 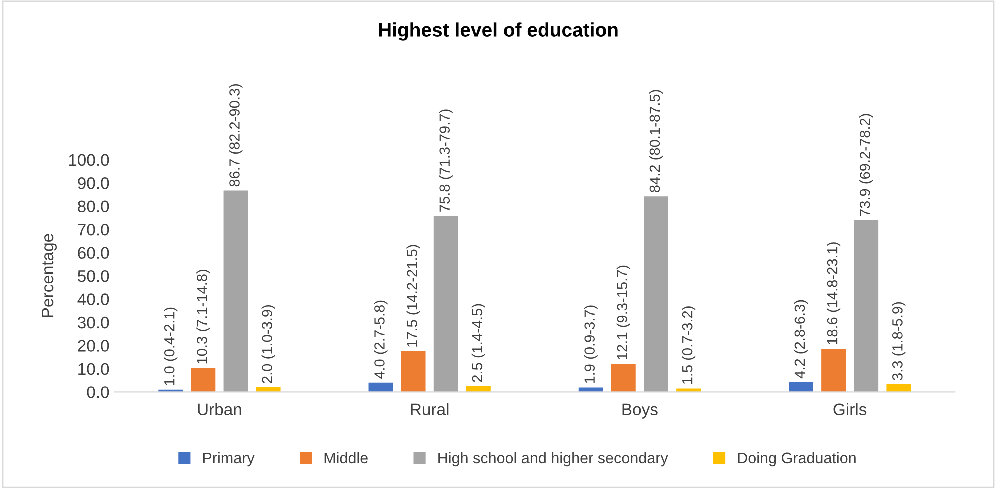 I want to click on chart-title: Highest level of education, so click(x=498, y=31).